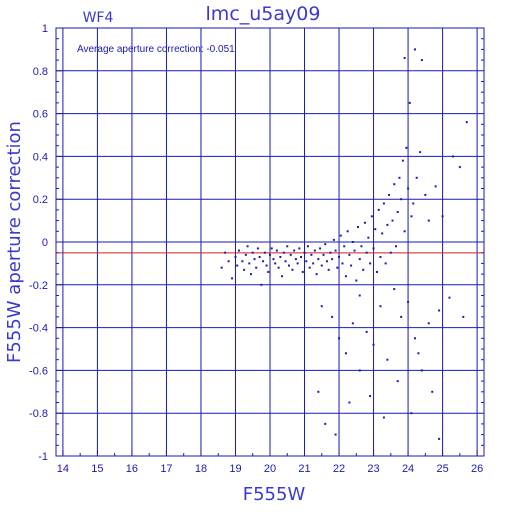  I want to click on y-tick-label: -1, so click(43, 457).